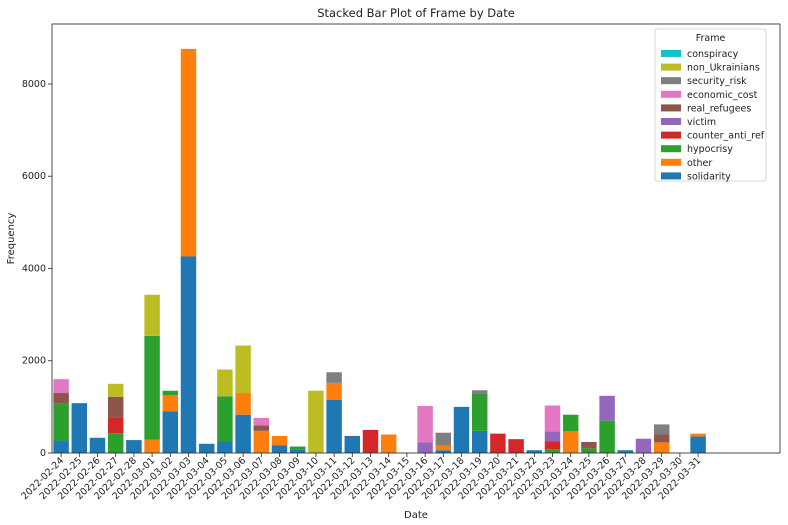 The image size is (788, 525). What do you see at coordinates (34, 84) in the screenshot?
I see `y-tick-label: 8000` at bounding box center [34, 84].